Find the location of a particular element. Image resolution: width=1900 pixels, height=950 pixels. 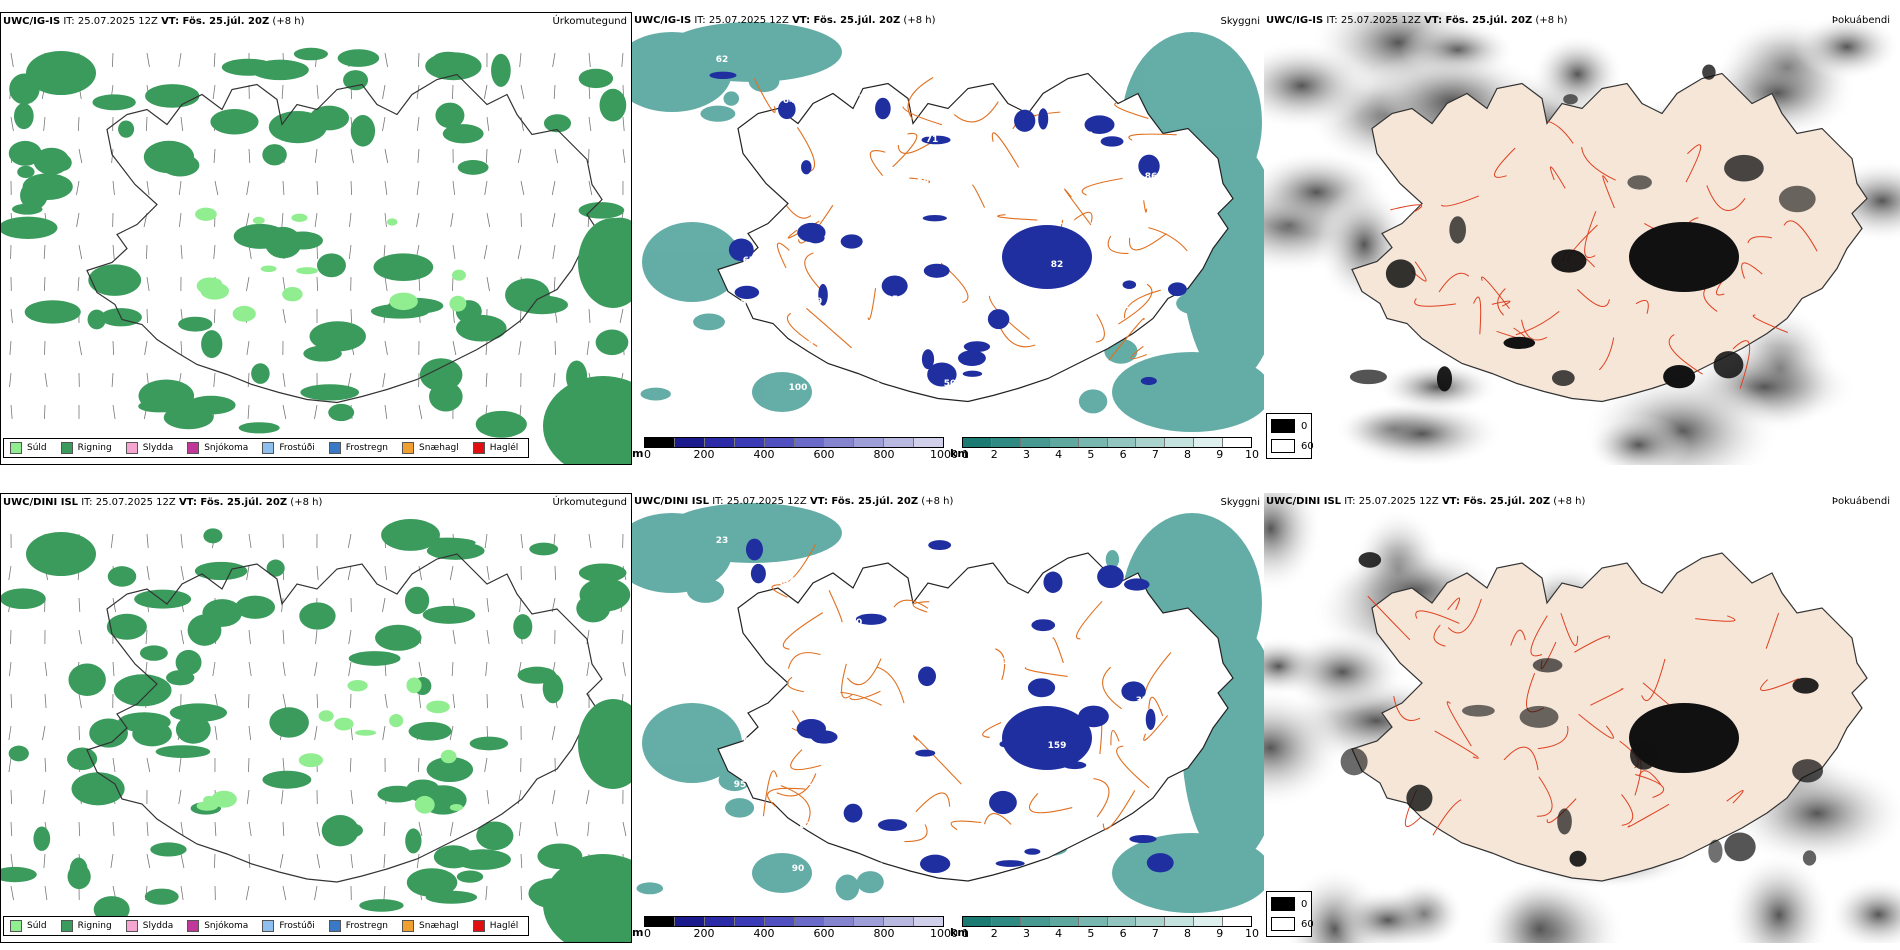

cloud-base-label: 71 is located at coordinates (856, 142).